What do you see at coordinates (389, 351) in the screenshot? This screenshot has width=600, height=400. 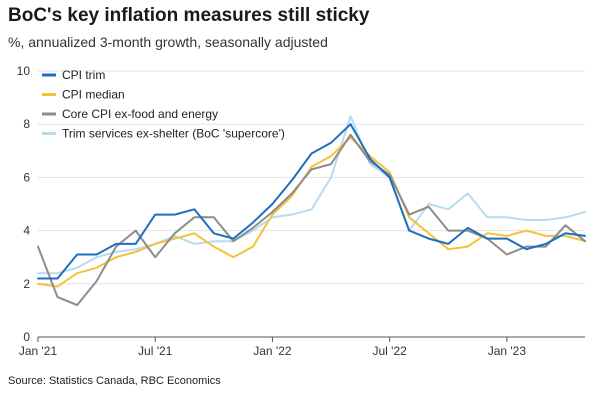 I see `x-tick-label: Jul '22` at bounding box center [389, 351].